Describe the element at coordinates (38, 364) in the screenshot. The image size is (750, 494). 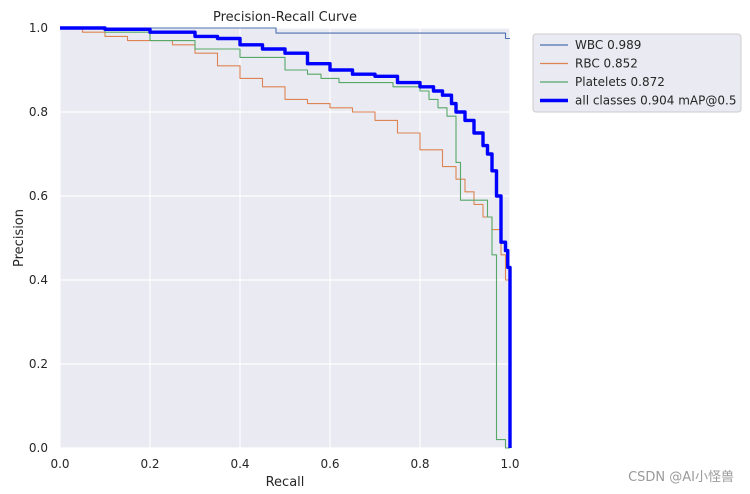
I see `y-tick-label: 0.2` at that location.